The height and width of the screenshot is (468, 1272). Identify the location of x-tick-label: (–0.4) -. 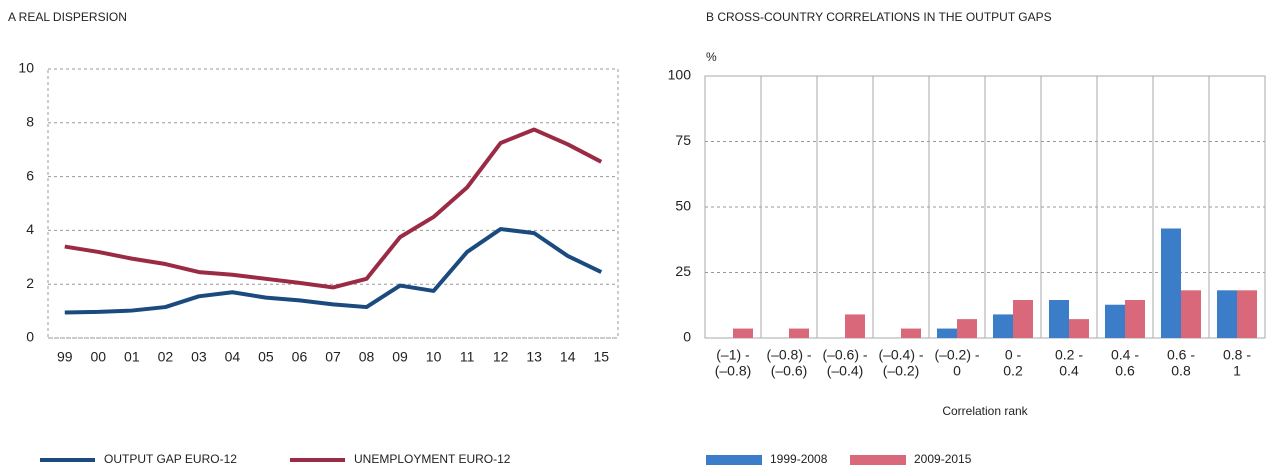
(900, 355).